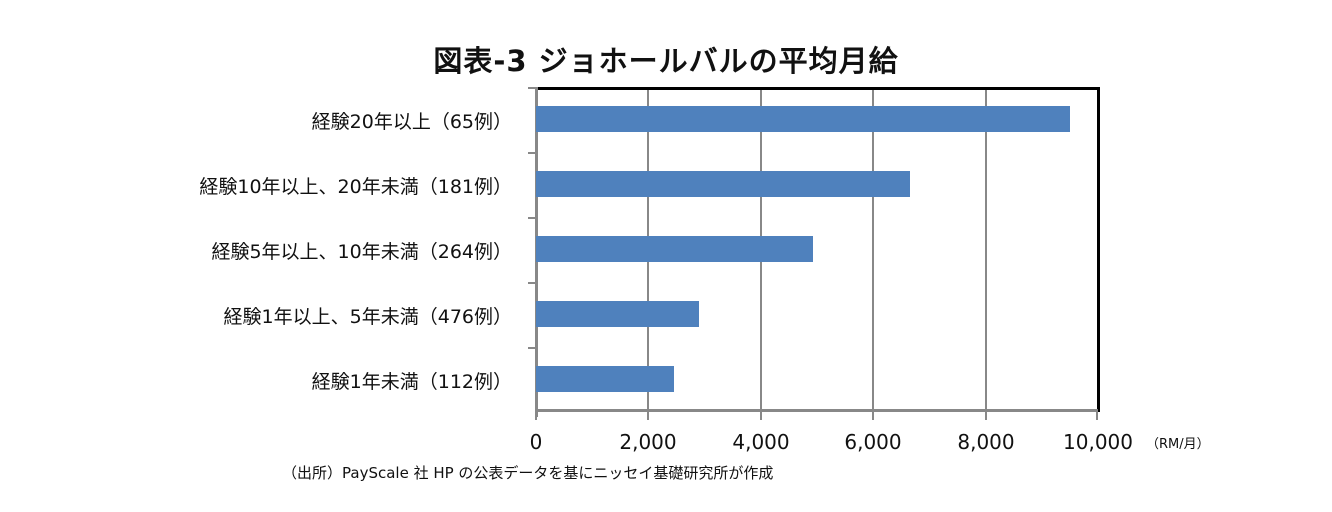 Image resolution: width=1332 pixels, height=512 pixels. I want to click on bar-10-20-years, so click(723, 184).